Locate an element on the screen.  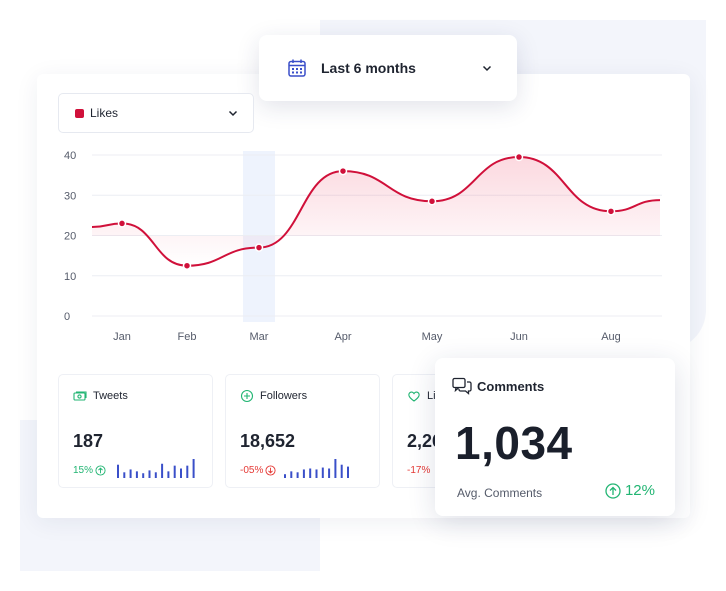
stat-value: 187 is located at coordinates (88, 441).